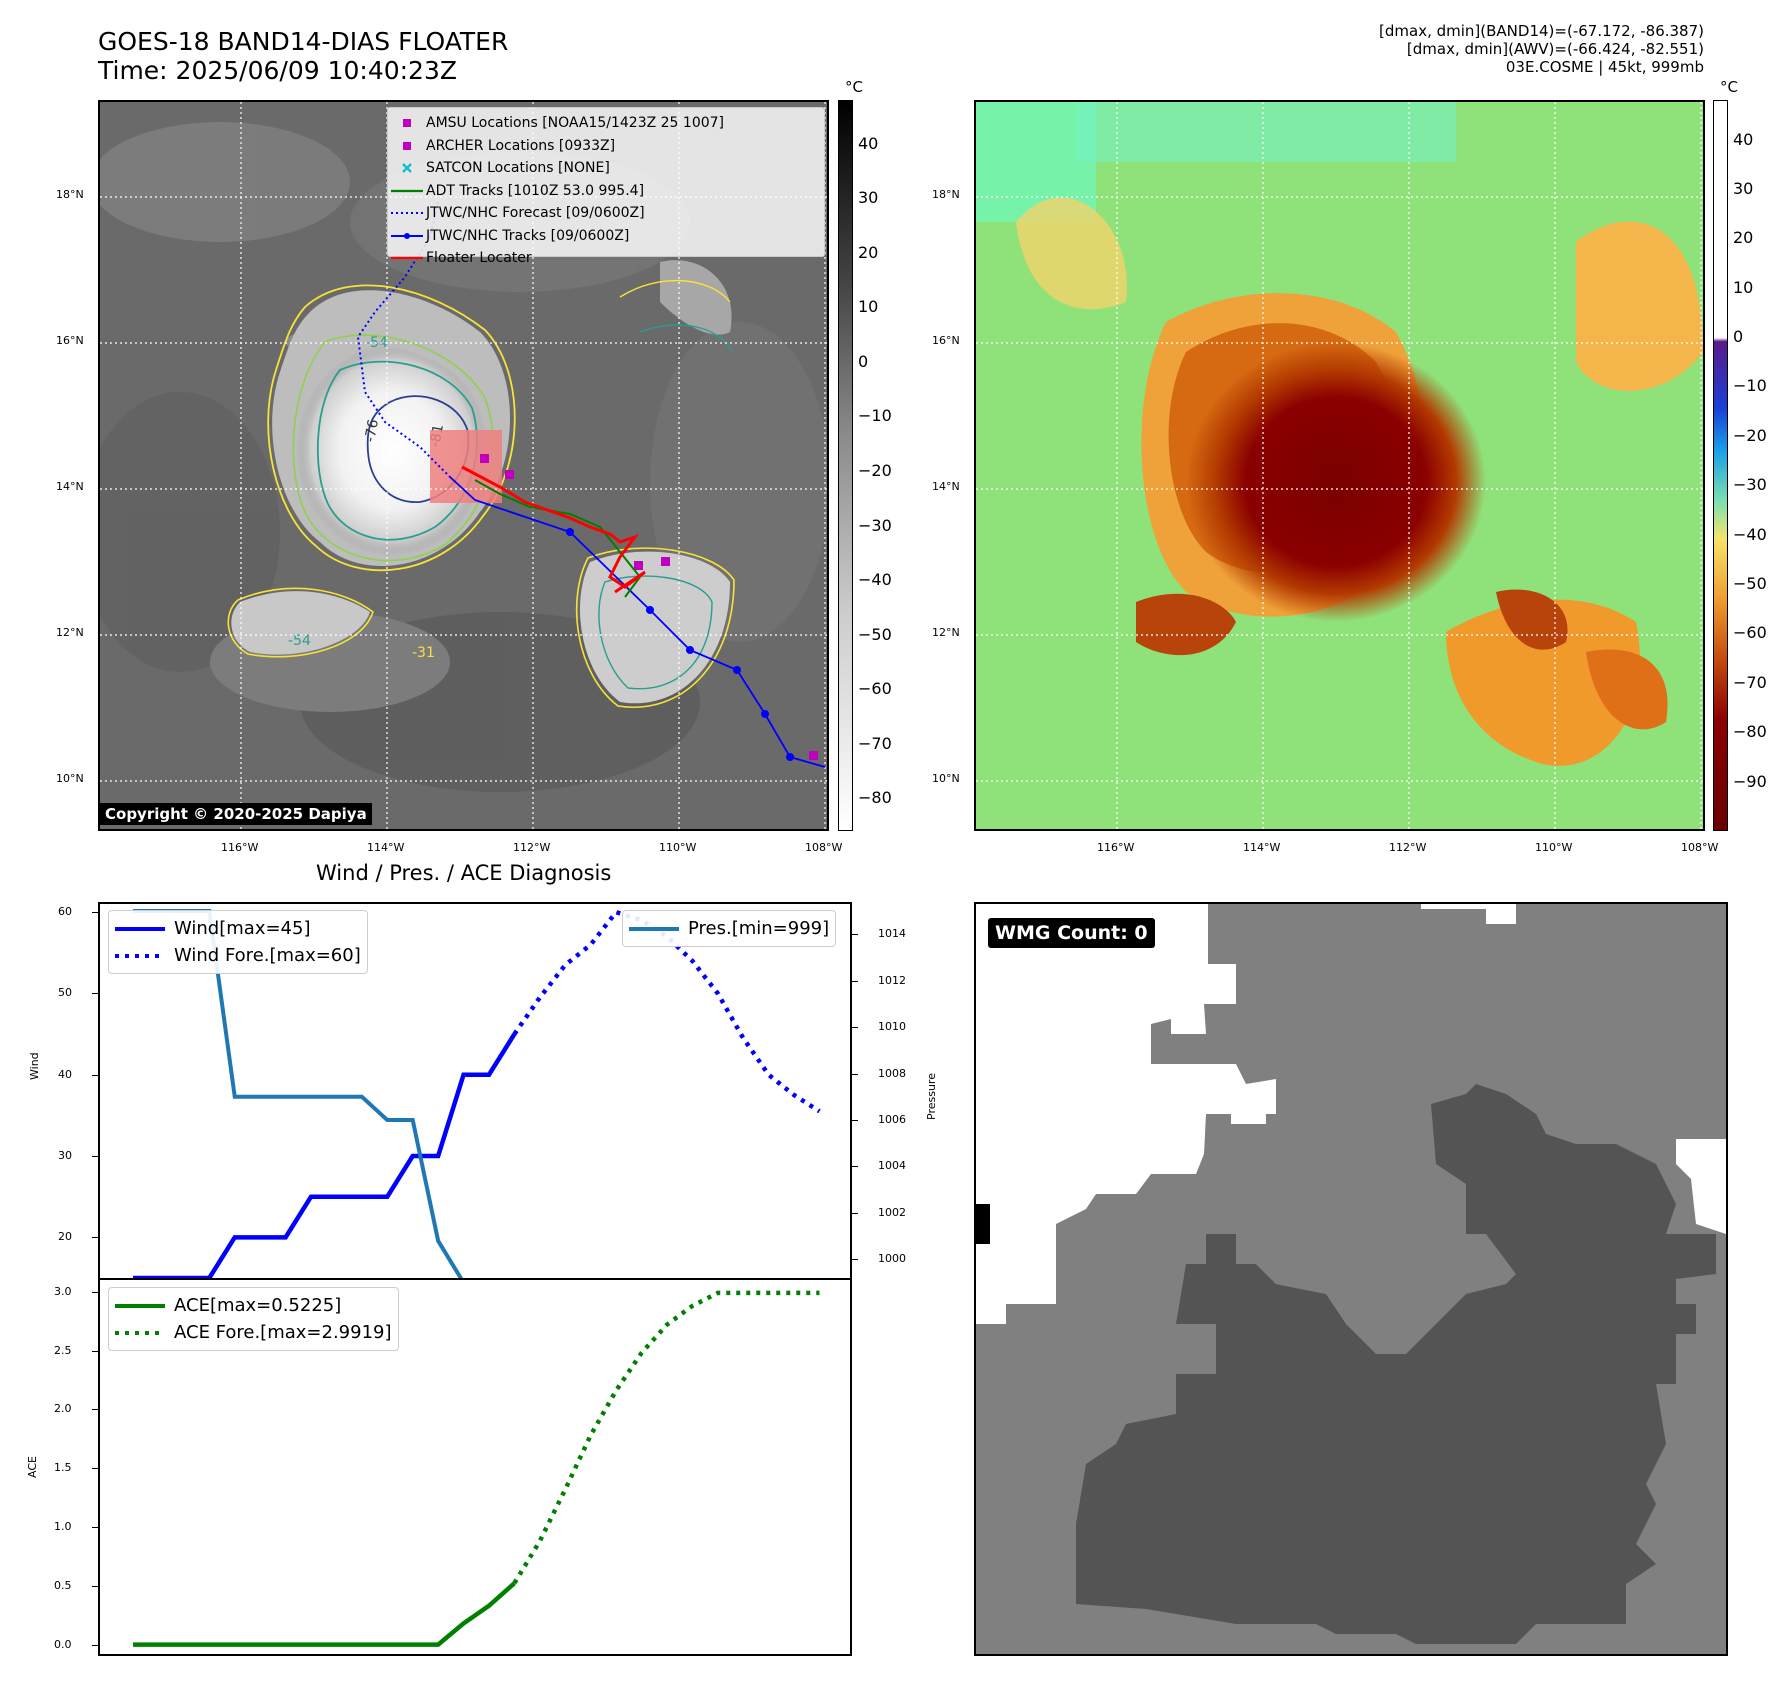  What do you see at coordinates (65, 1156) in the screenshot?
I see `wind-tick-label: 30` at bounding box center [65, 1156].